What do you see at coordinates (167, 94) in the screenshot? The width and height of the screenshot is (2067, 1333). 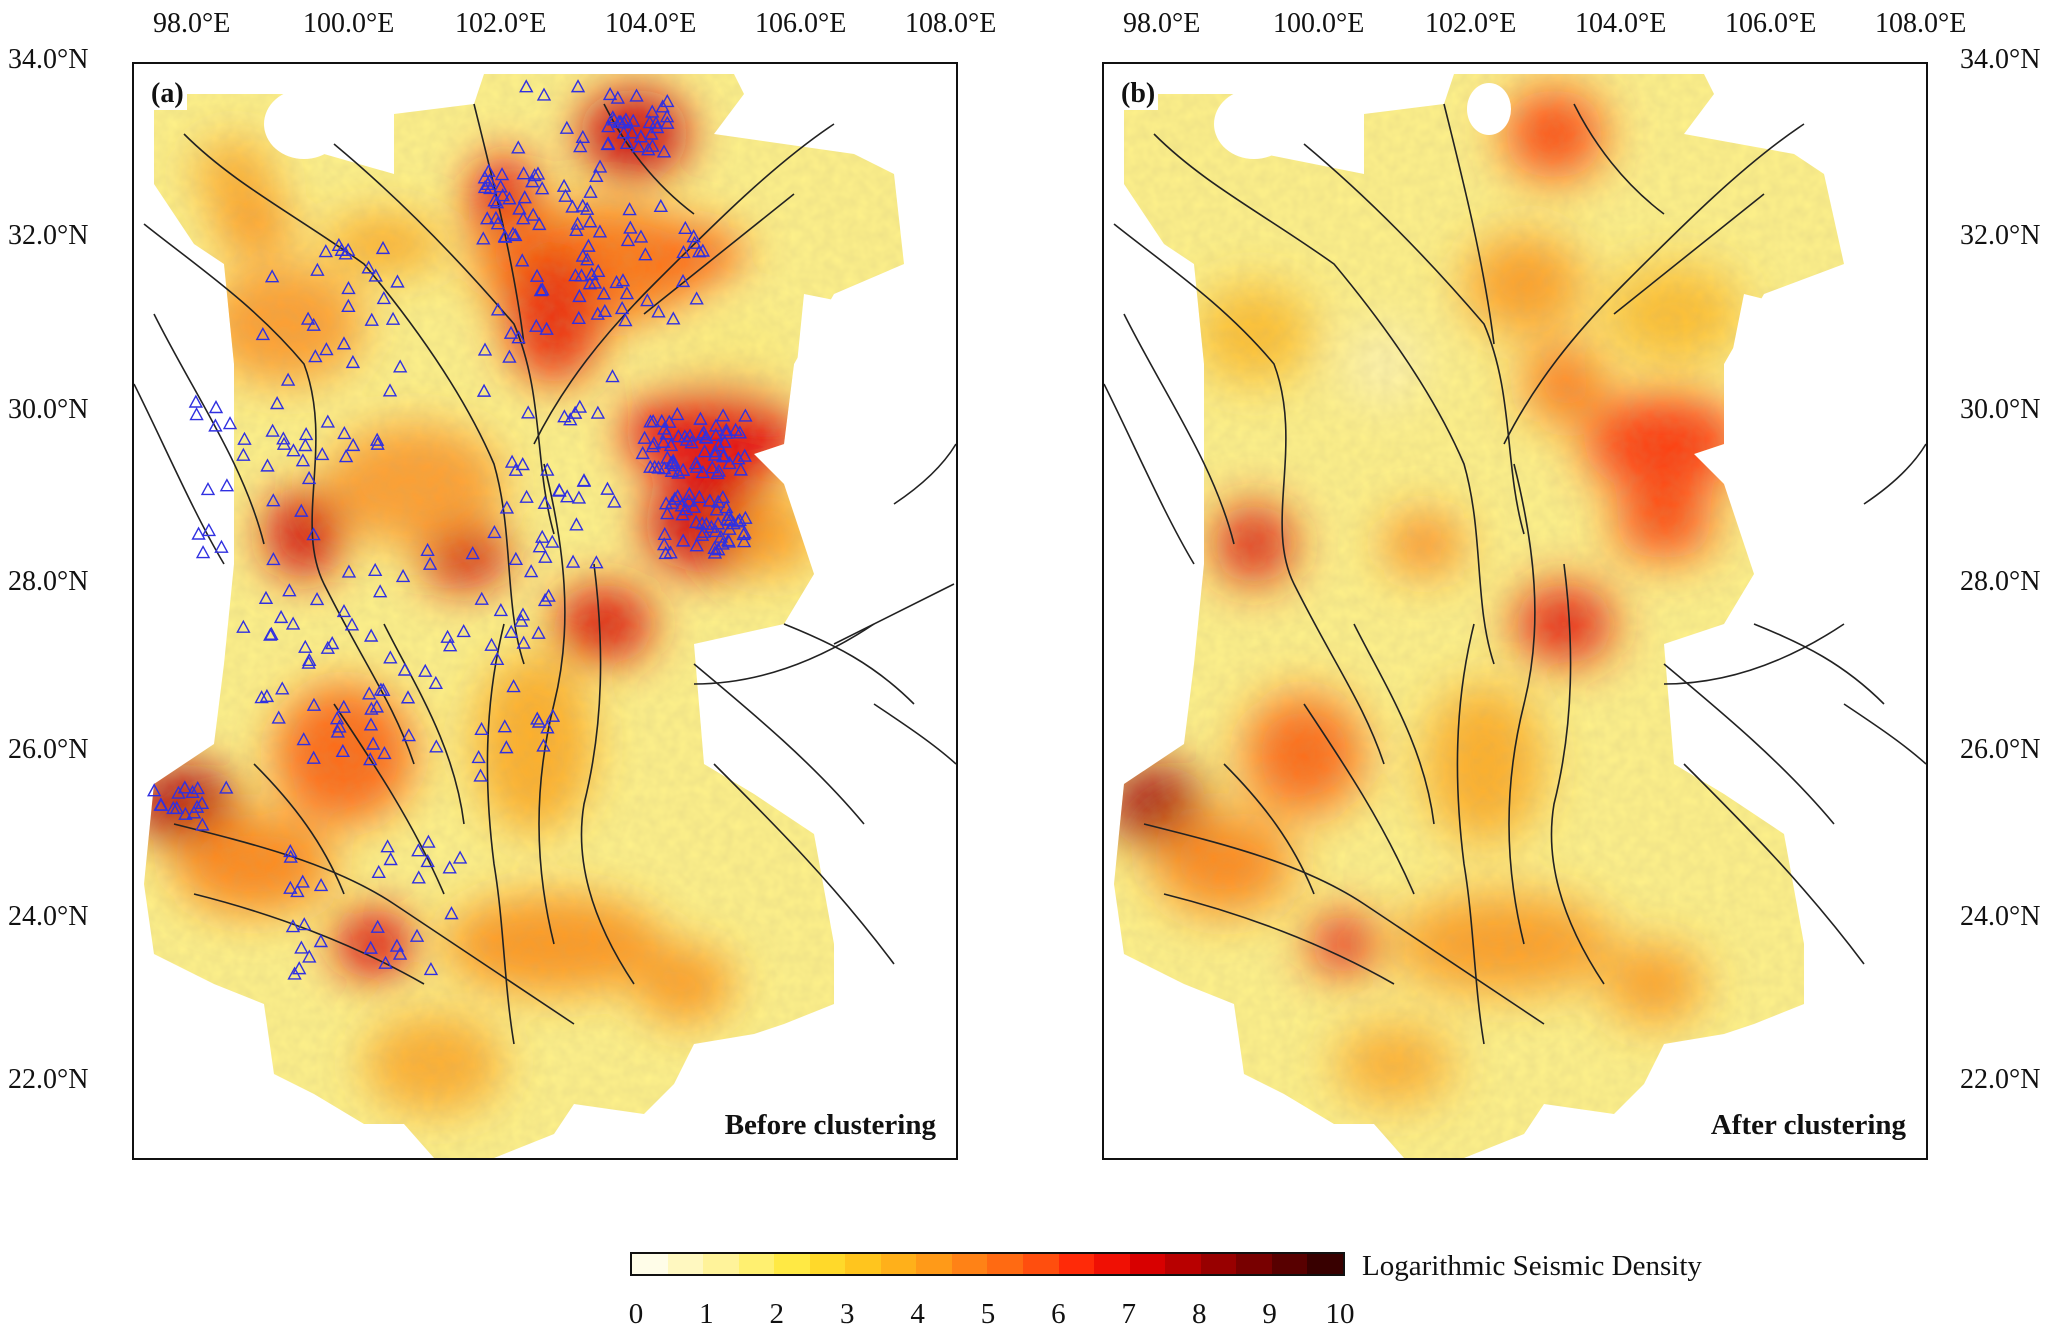 I see `panel-tag-a: (a)` at bounding box center [167, 94].